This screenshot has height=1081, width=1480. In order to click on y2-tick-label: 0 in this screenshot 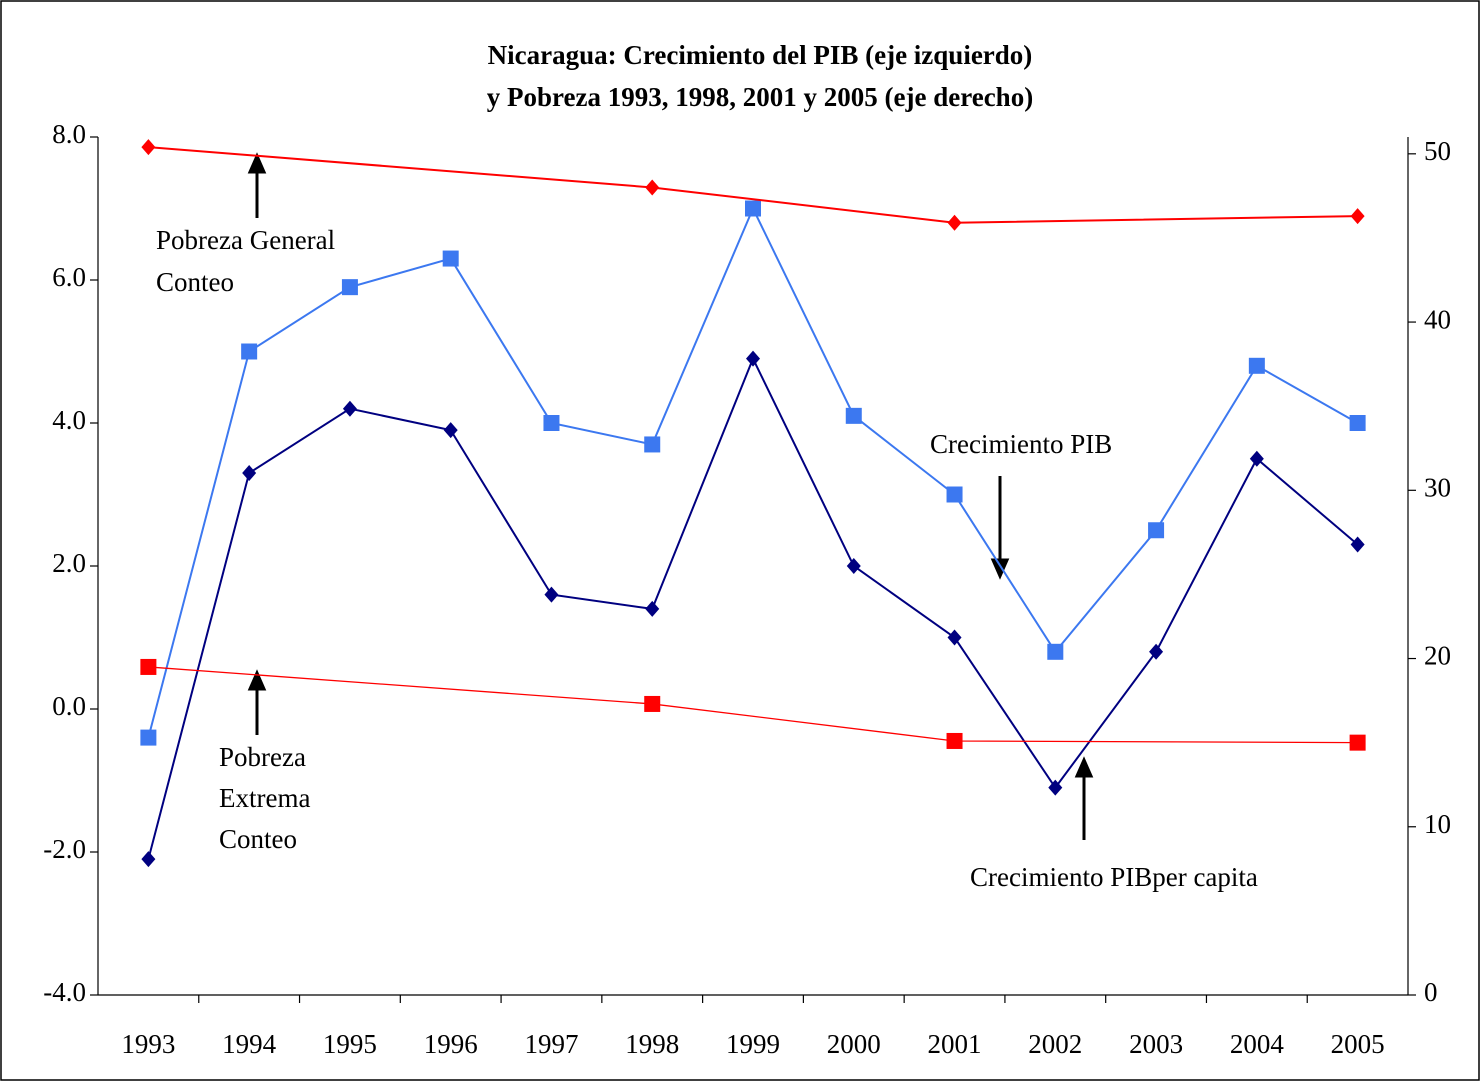, I will do `click(1431, 992)`.